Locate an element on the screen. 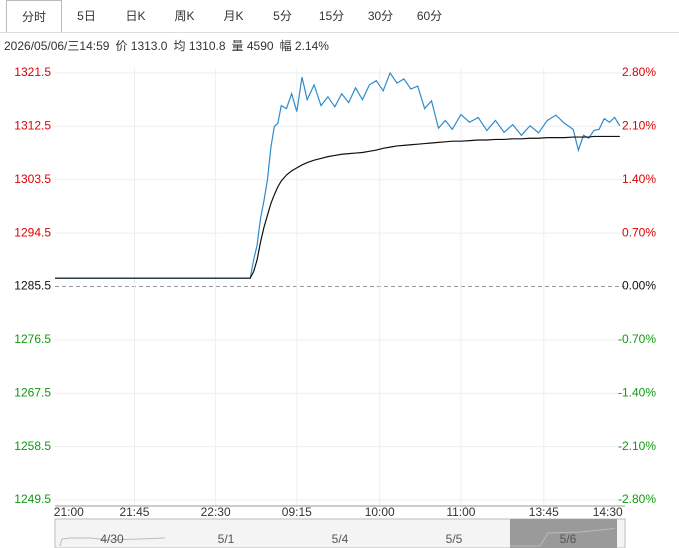  tab: 5分 is located at coordinates (282, 16).